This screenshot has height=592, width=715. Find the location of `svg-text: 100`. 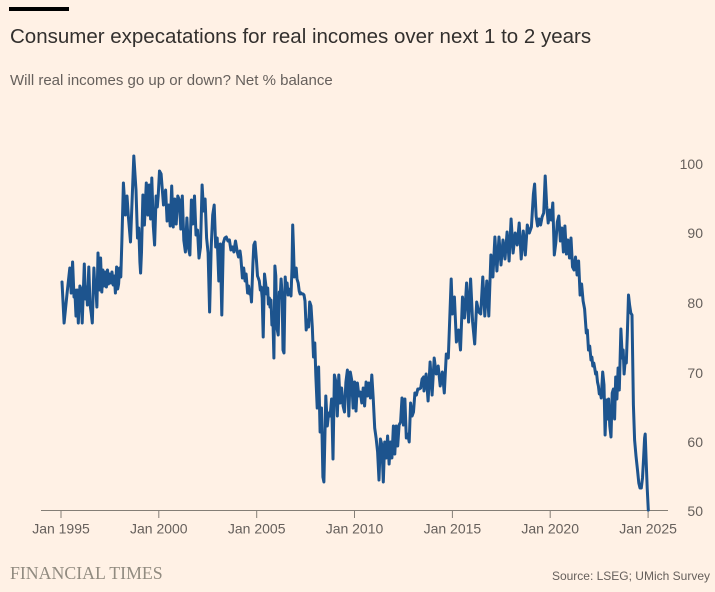

svg-text: 100 is located at coordinates (692, 164).